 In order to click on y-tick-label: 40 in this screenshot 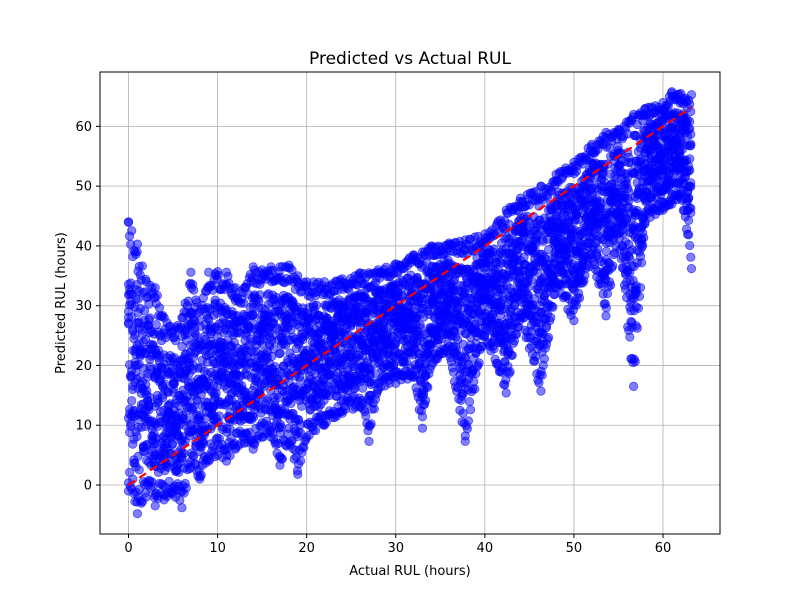, I will do `click(83, 246)`.